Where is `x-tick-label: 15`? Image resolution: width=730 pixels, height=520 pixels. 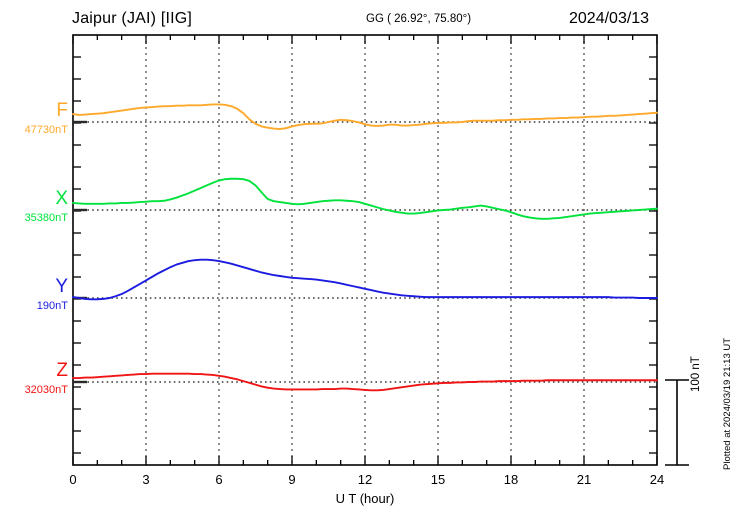
x-tick-label: 15 is located at coordinates (438, 479).